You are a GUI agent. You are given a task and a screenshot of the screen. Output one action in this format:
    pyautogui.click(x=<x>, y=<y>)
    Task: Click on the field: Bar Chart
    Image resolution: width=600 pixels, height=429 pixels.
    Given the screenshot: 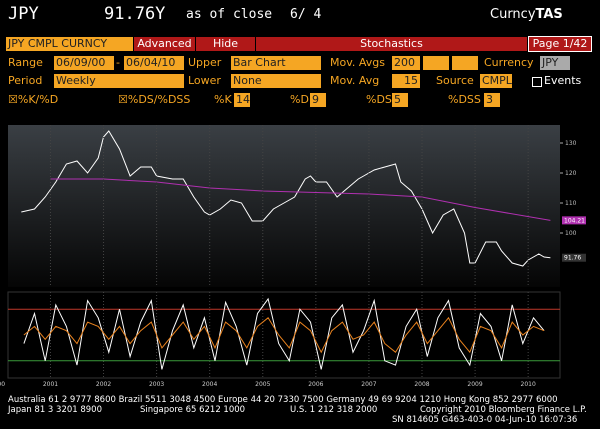 What is the action you would take?
    pyautogui.click(x=276, y=63)
    